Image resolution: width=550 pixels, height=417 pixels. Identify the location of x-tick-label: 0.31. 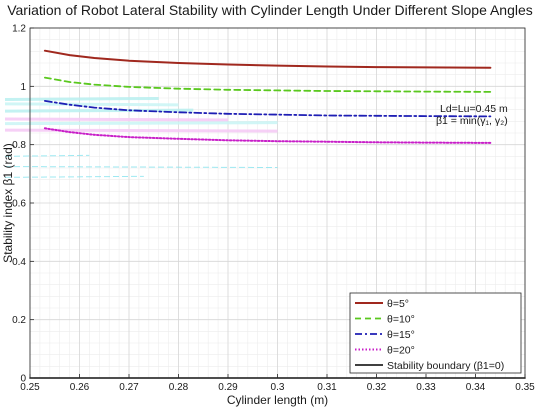
(327, 387).